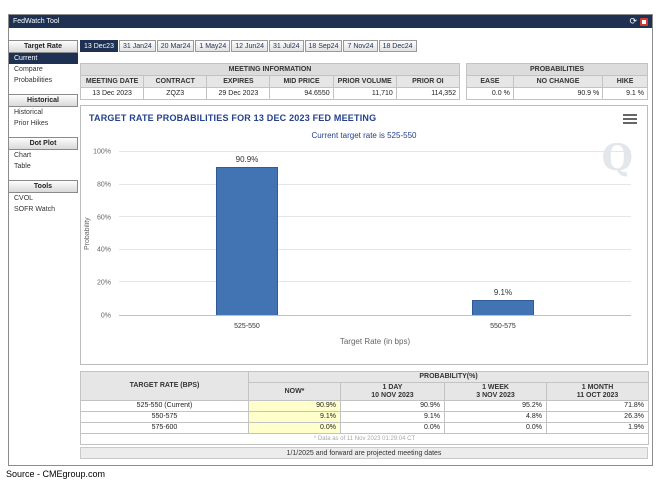 This screenshot has height=487, width=661. What do you see at coordinates (428, 93) in the screenshot?
I see `meeting-cell-prior-oi: 114,352` at bounding box center [428, 93].